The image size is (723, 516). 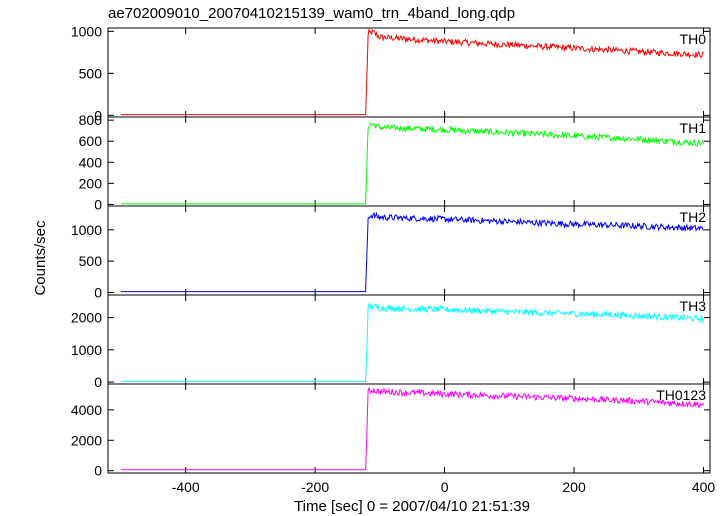 I want to click on x-tick-label: 0, so click(x=445, y=487).